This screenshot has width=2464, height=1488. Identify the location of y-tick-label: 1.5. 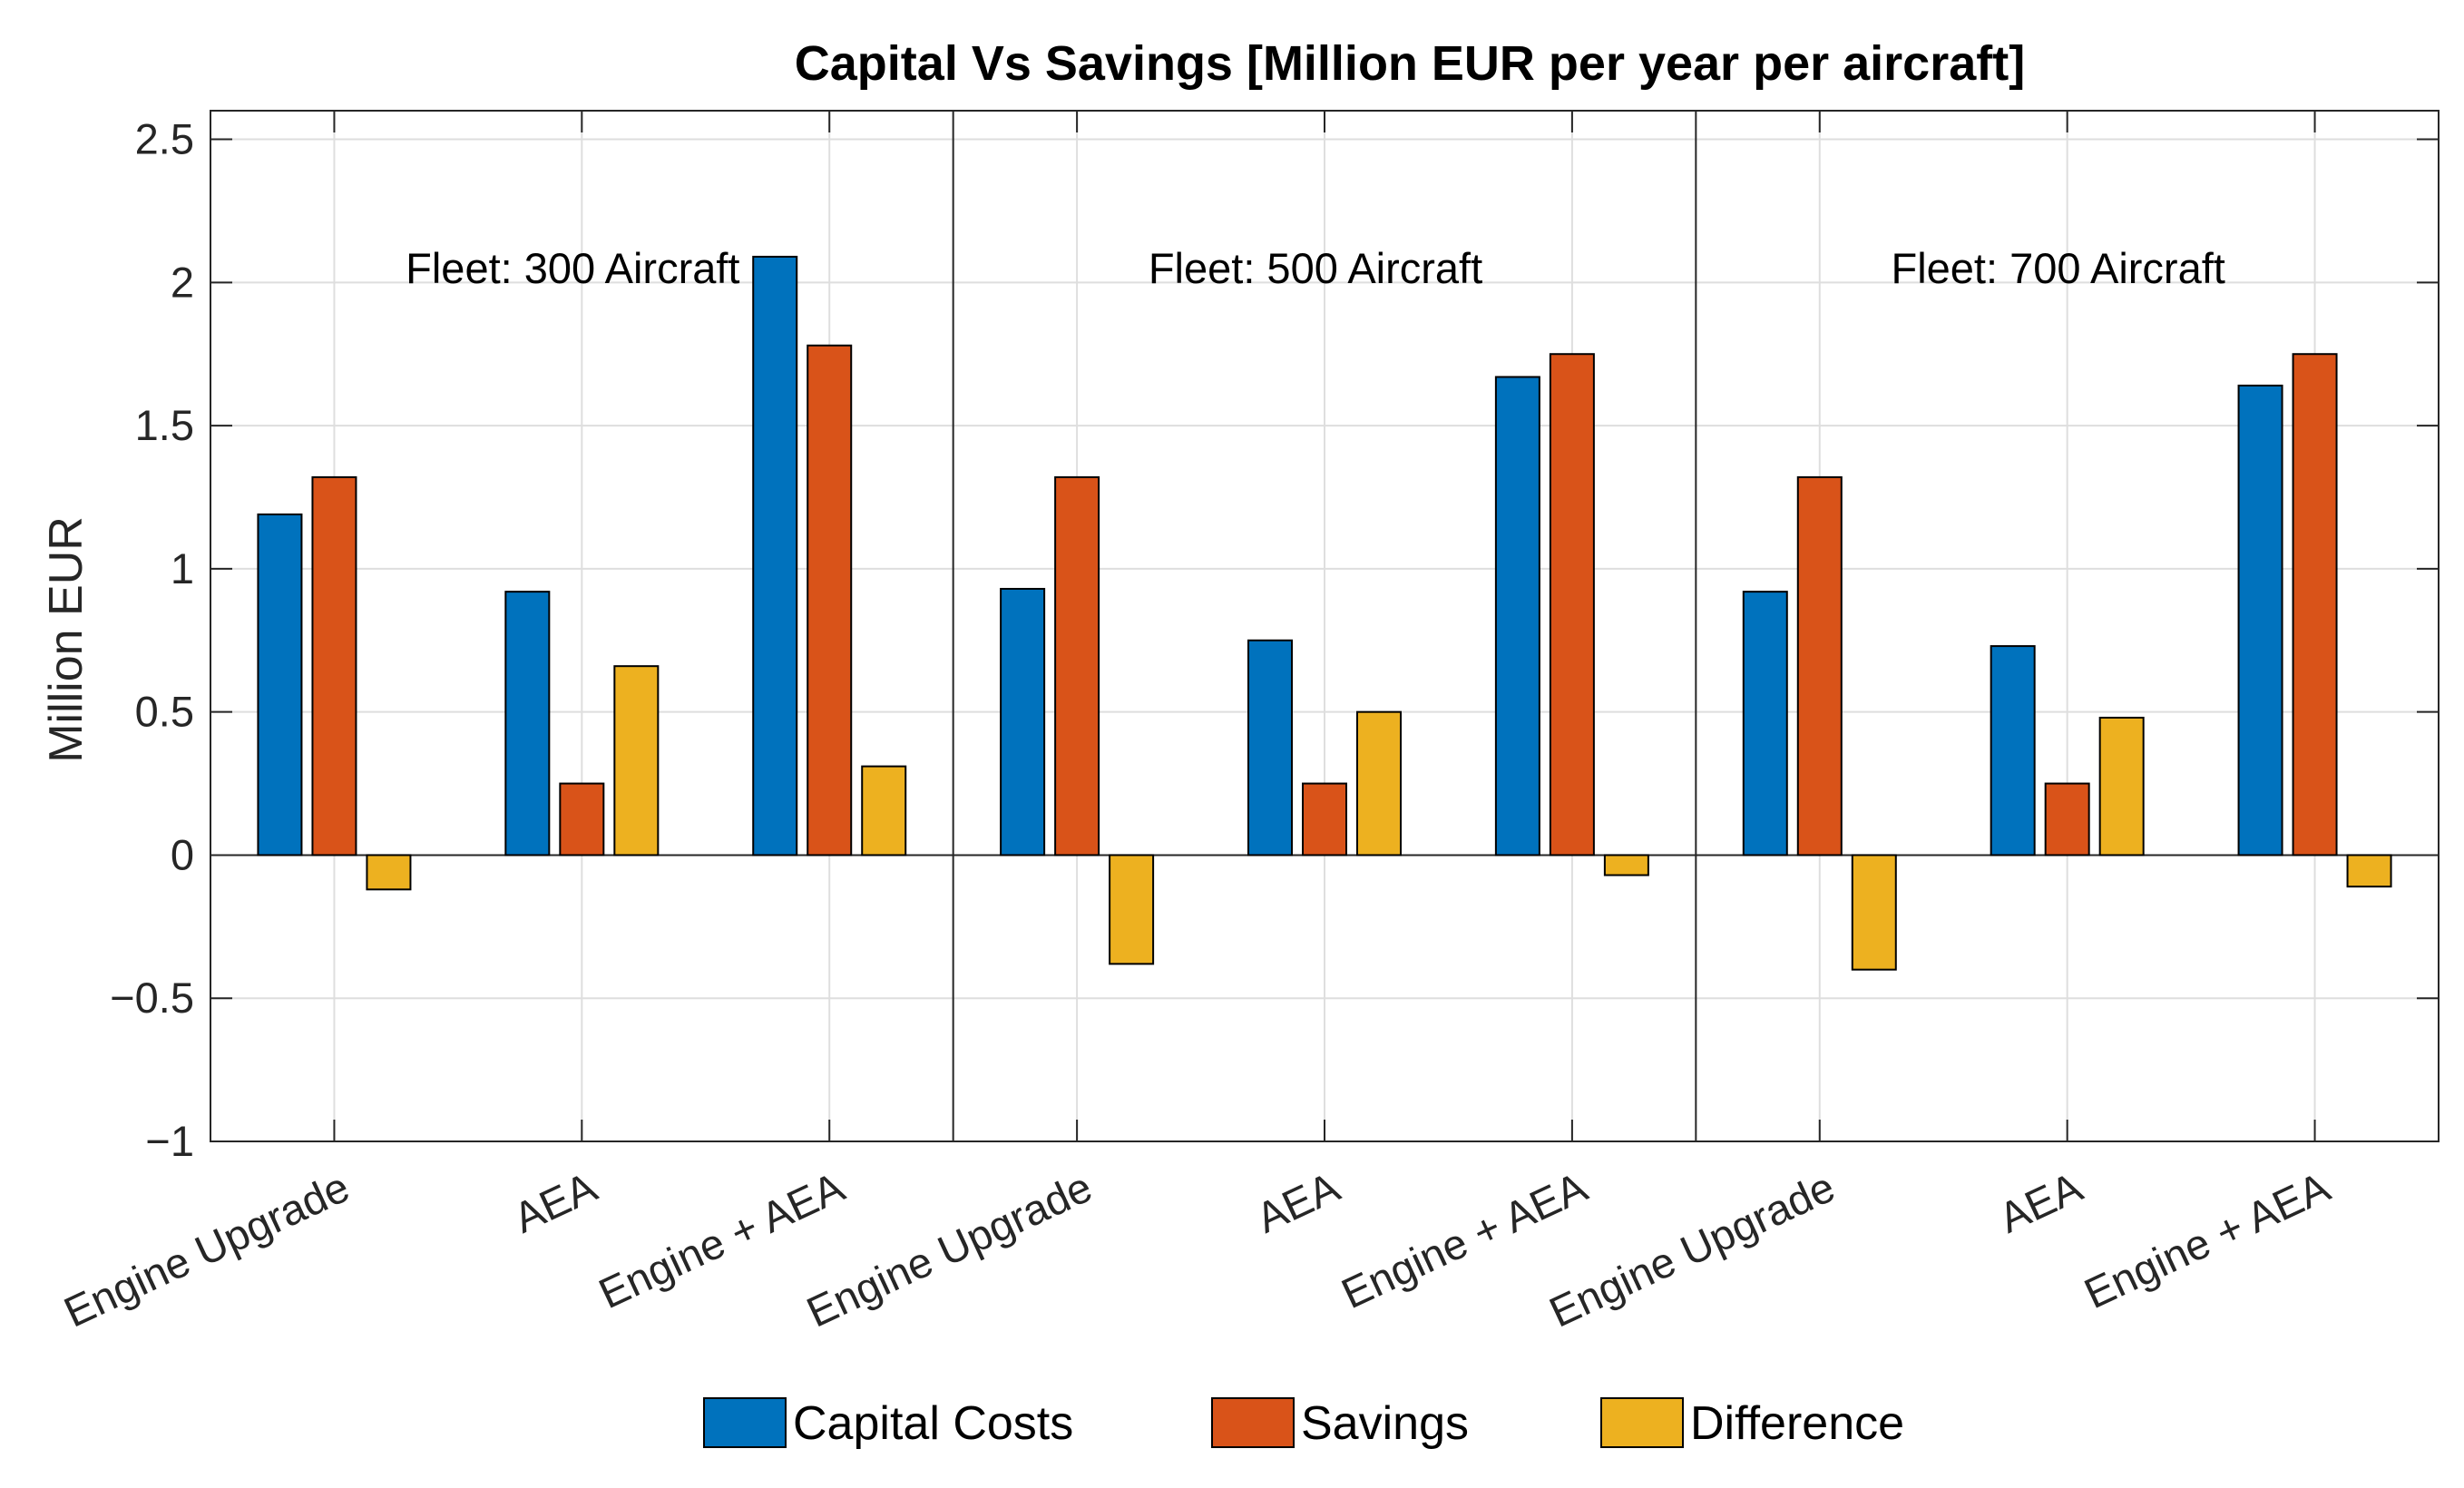
(164, 425).